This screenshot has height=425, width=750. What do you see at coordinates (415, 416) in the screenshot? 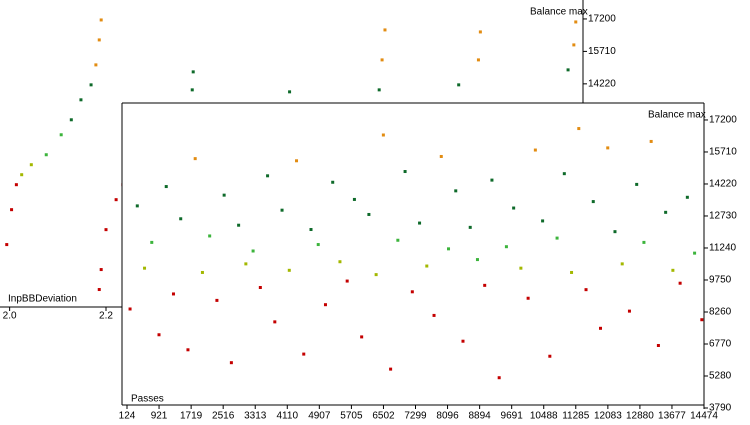
I see `x-tick-label: 7299` at bounding box center [415, 416].